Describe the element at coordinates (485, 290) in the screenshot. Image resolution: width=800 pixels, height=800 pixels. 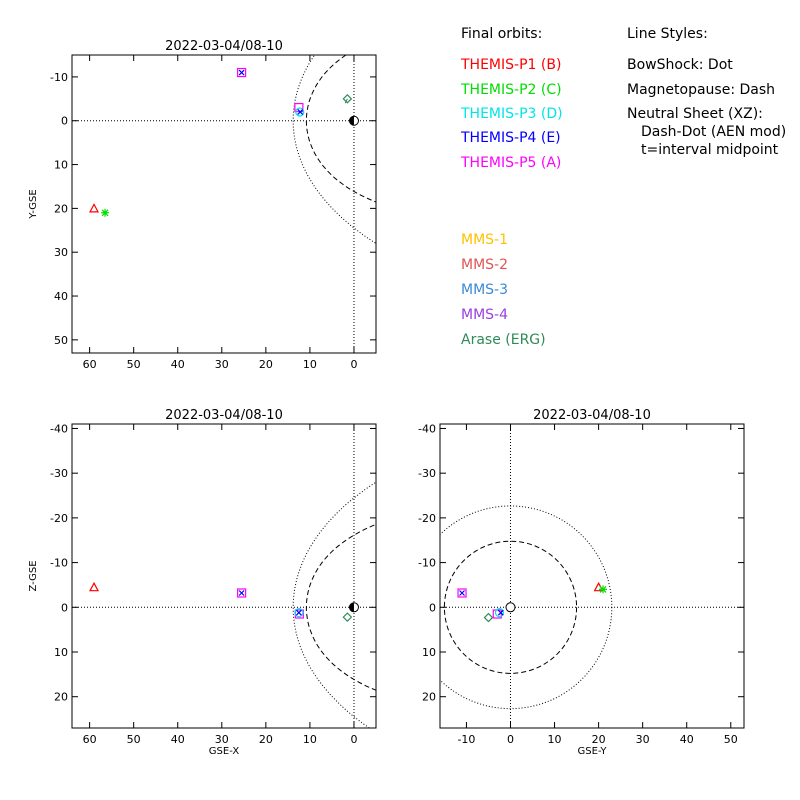
I see `legend-entry-mms-3: MMS-3` at that location.